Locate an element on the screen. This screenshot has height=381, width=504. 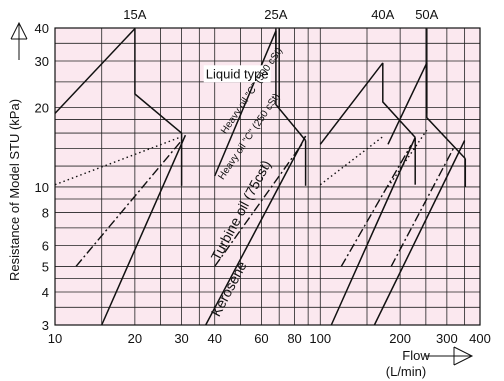
x-tick-label: 400 is located at coordinates (480, 338).